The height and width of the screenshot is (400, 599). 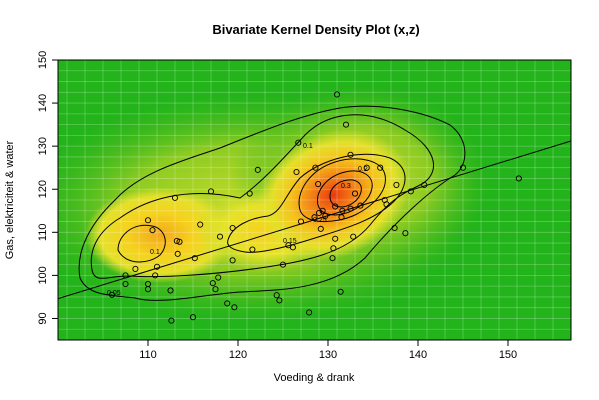 What do you see at coordinates (418, 355) in the screenshot?
I see `x-tick-label: 140` at bounding box center [418, 355].